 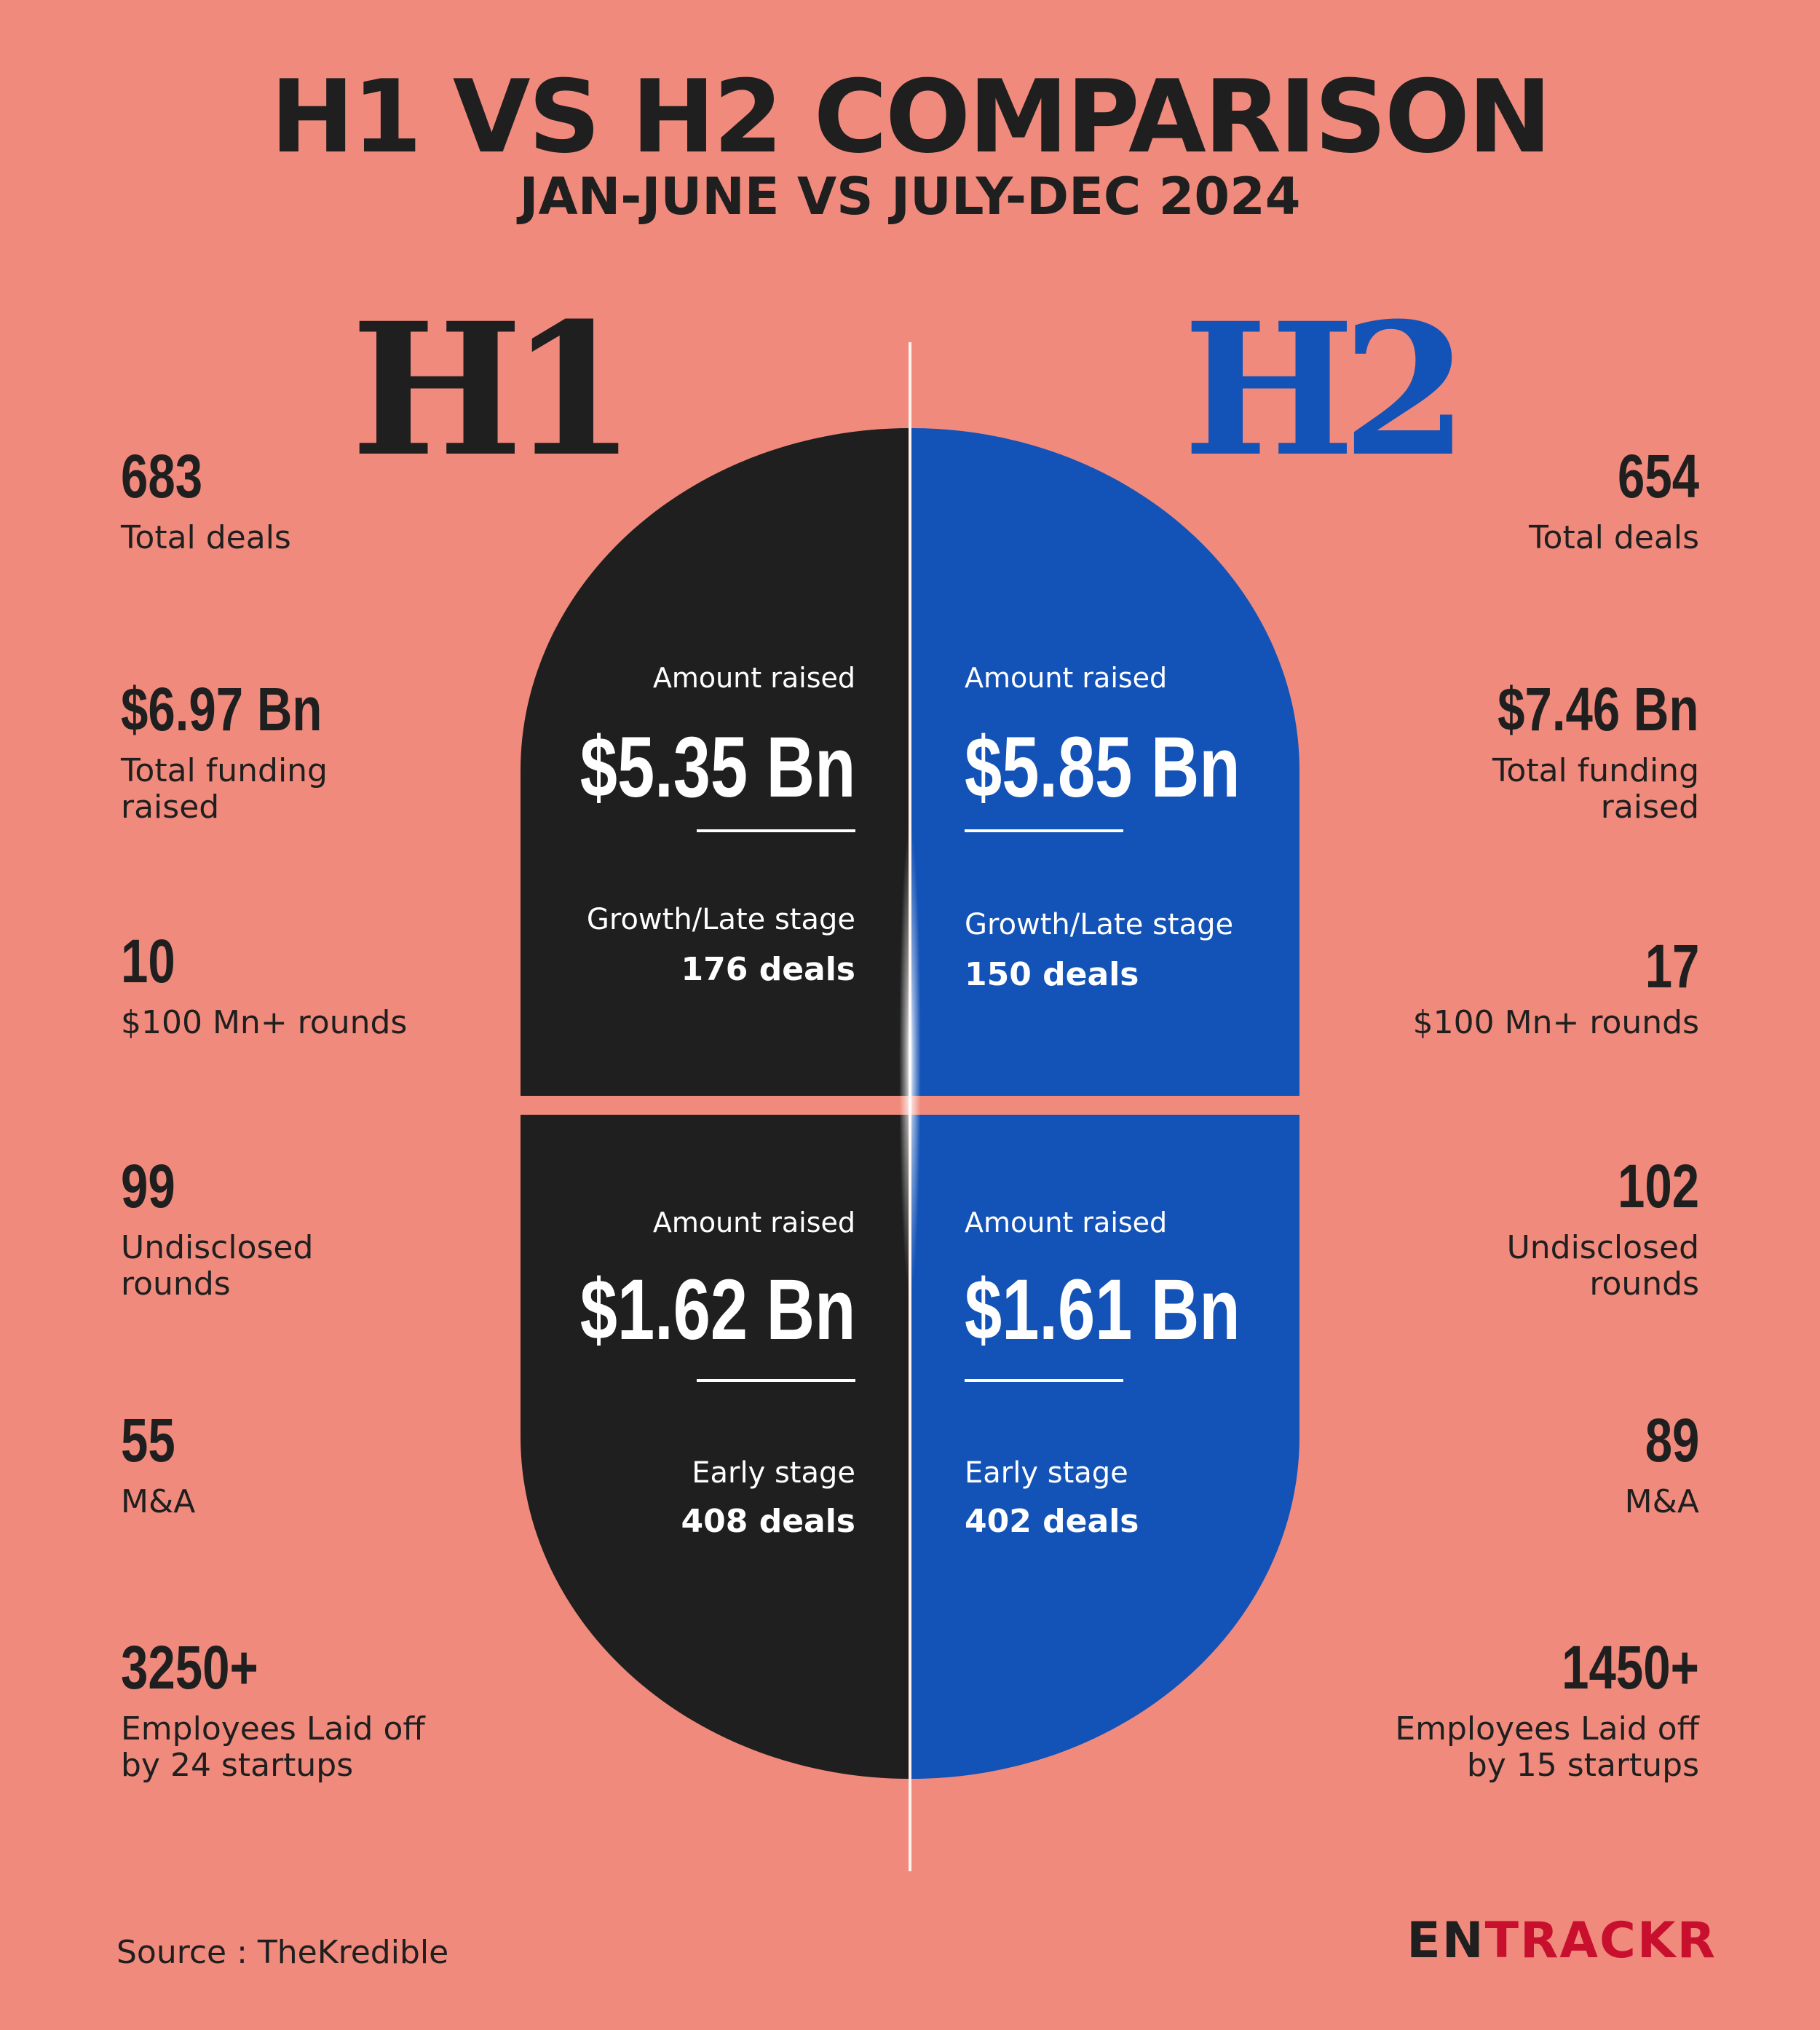 What do you see at coordinates (148, 1440) in the screenshot?
I see `h1-stat-value: 55` at bounding box center [148, 1440].